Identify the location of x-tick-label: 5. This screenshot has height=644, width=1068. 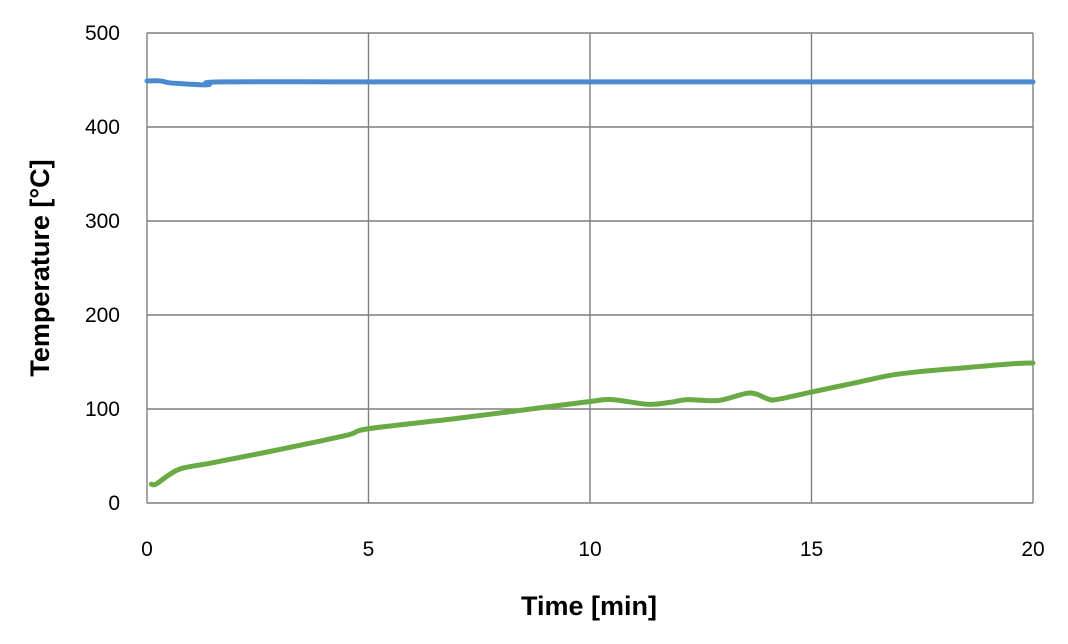
(369, 549).